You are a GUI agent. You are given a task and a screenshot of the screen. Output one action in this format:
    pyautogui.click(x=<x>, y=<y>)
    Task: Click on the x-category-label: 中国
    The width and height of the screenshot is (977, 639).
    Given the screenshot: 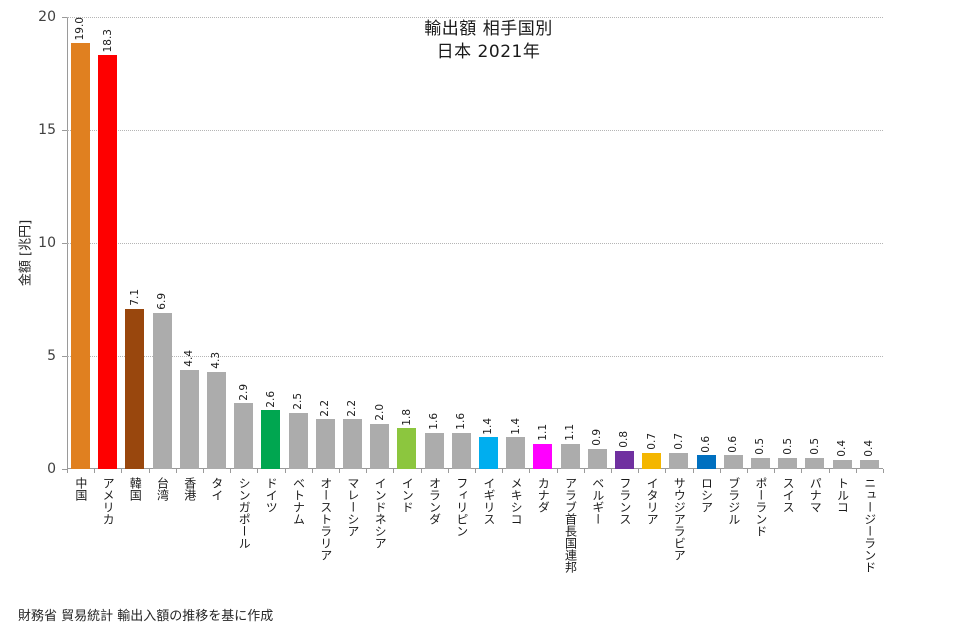 What is the action you would take?
    pyautogui.click(x=80, y=489)
    